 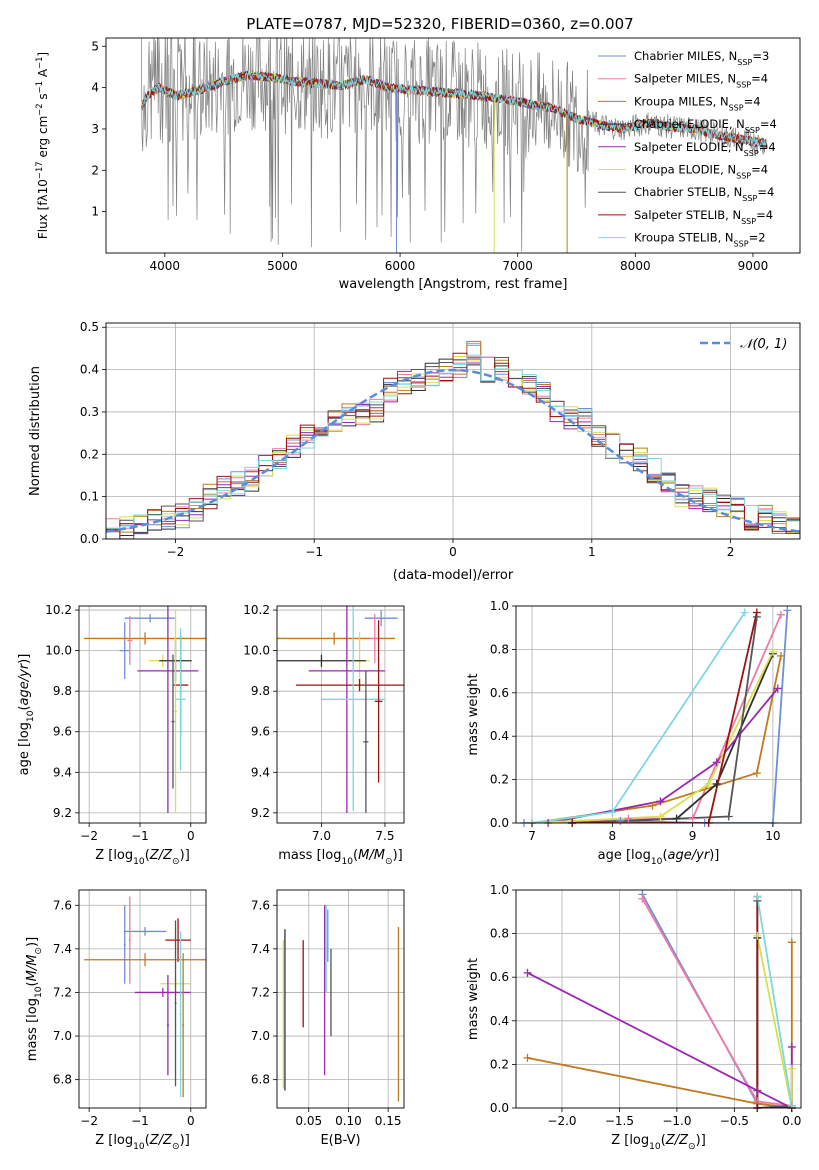 What do you see at coordinates (309, 855) in the screenshot?
I see `x-axis-label-part: mass [log` at bounding box center [309, 855].